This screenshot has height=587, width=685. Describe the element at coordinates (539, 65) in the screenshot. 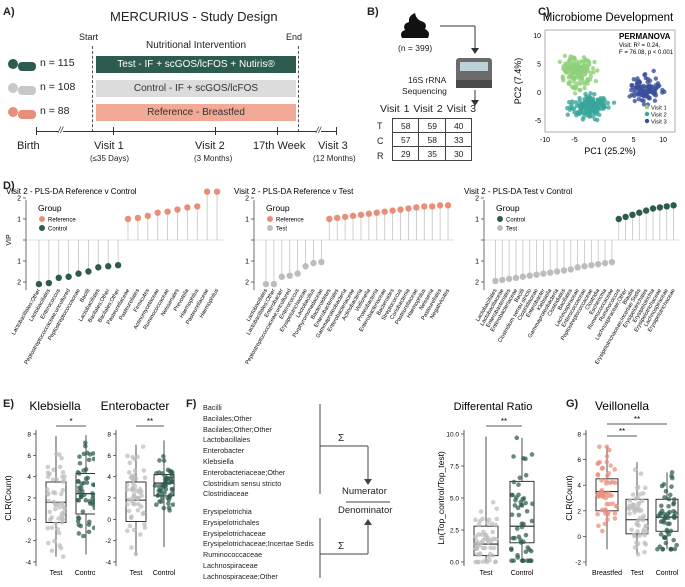

I see `y-tick-label: 5` at that location.